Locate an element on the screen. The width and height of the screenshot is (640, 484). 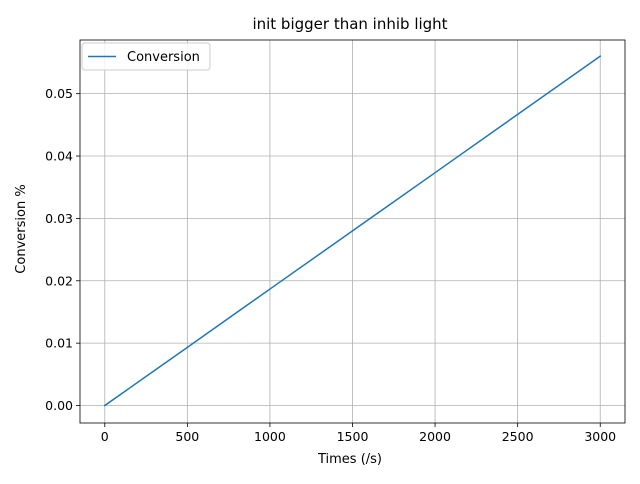
y-axis-label: Conversion % is located at coordinates (21, 228).